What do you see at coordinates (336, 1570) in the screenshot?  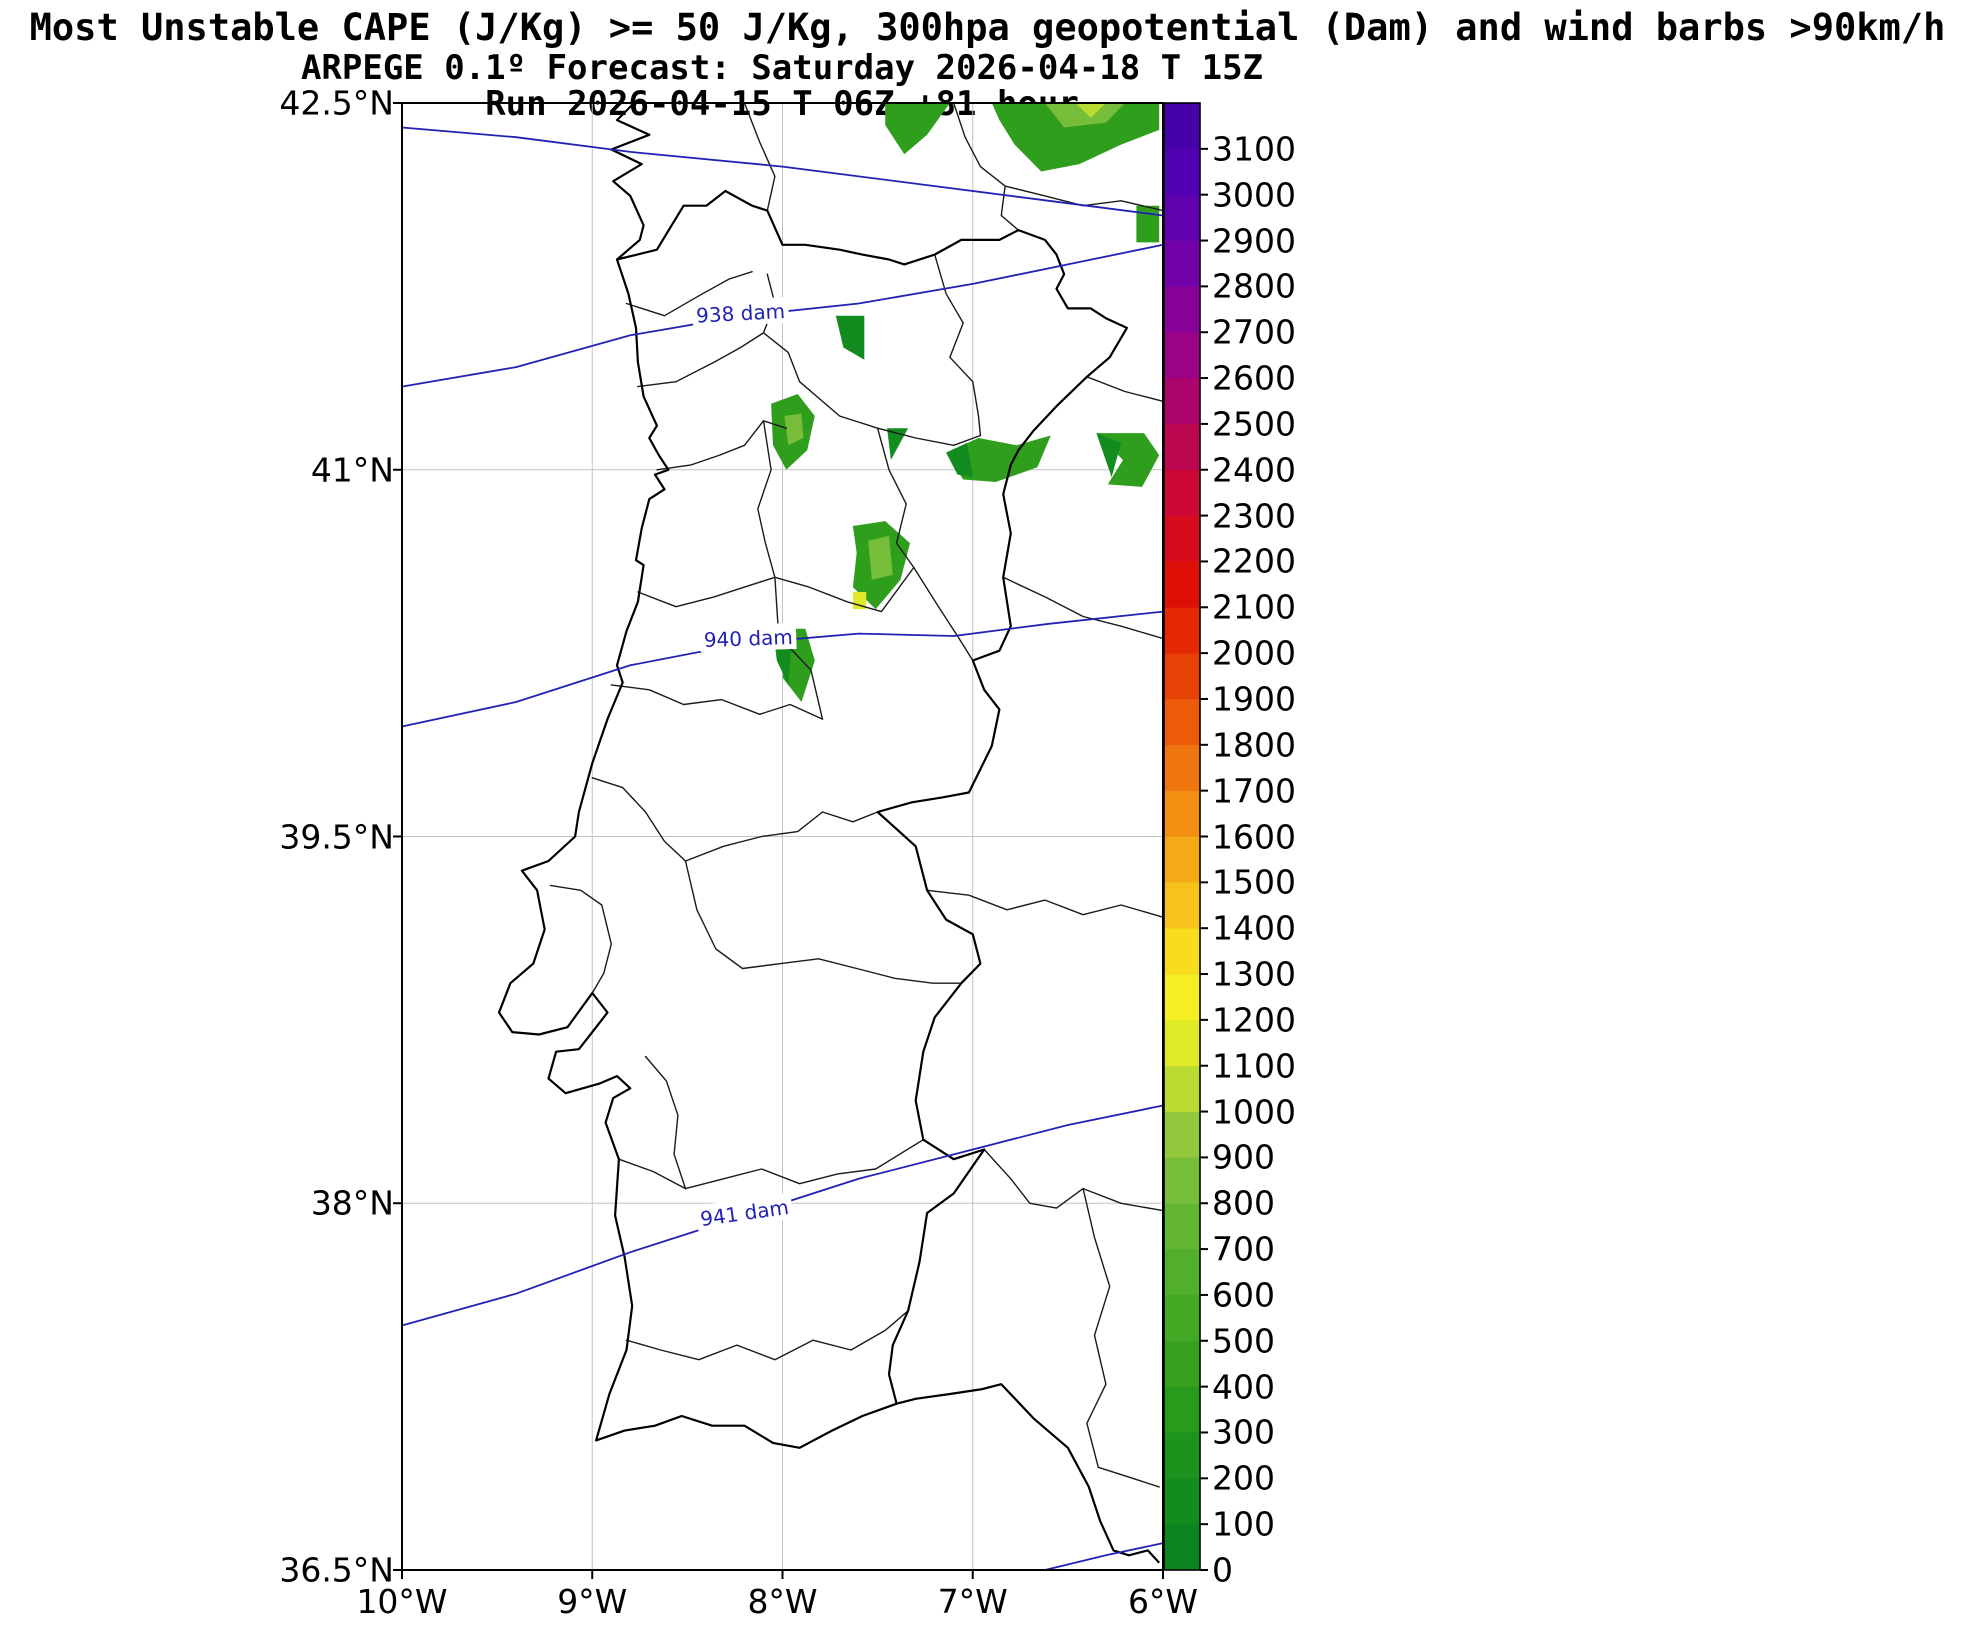 I see `y-tick-label: 36.5°N` at bounding box center [336, 1570].